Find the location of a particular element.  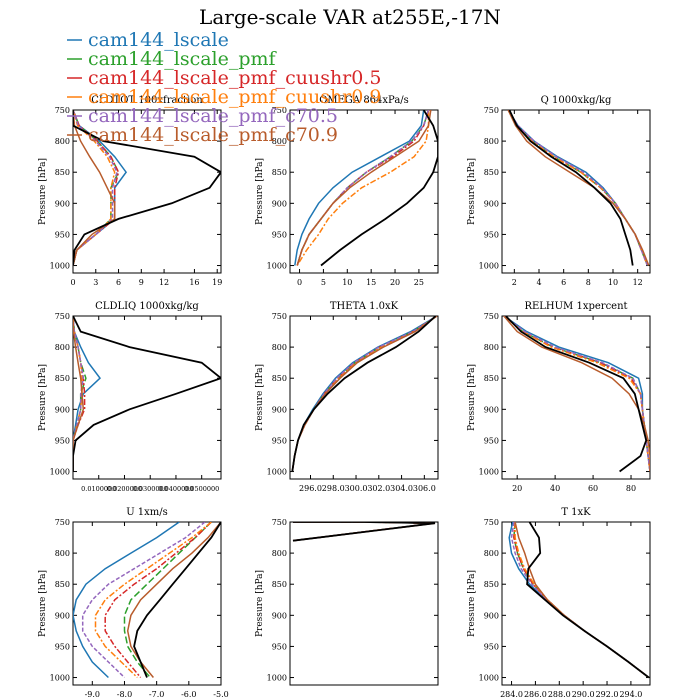

legend-item-5: cam144_lscale_pmf_c70.5 is located at coordinates (202, 116).